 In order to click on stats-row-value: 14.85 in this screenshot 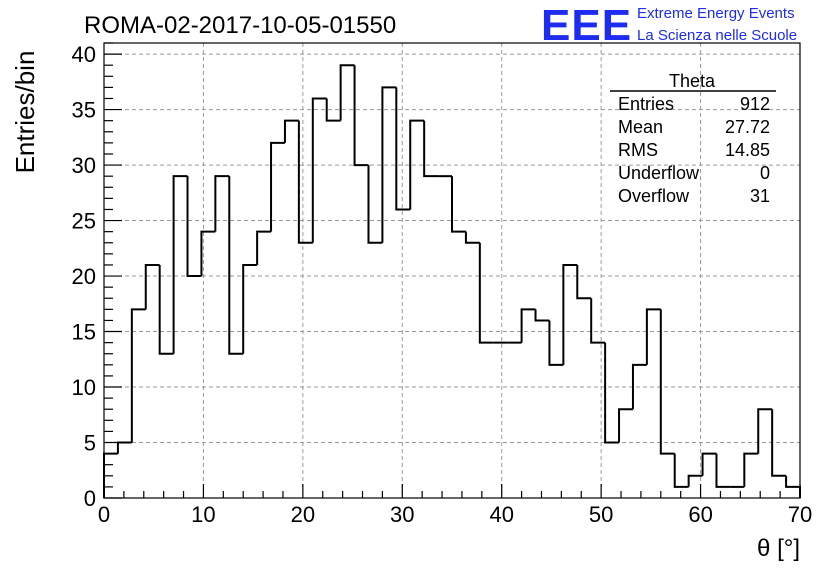, I will do `click(747, 150)`.